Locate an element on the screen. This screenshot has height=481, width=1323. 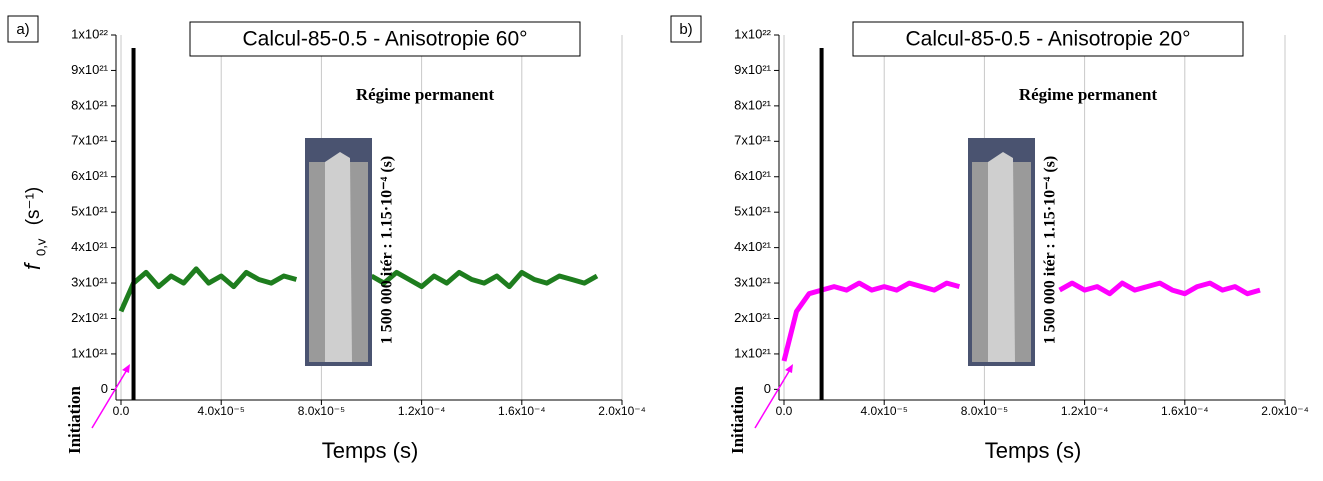
chart-title: Calcul-85-0.5 - Anisotropie 20° is located at coordinates (1047, 39).